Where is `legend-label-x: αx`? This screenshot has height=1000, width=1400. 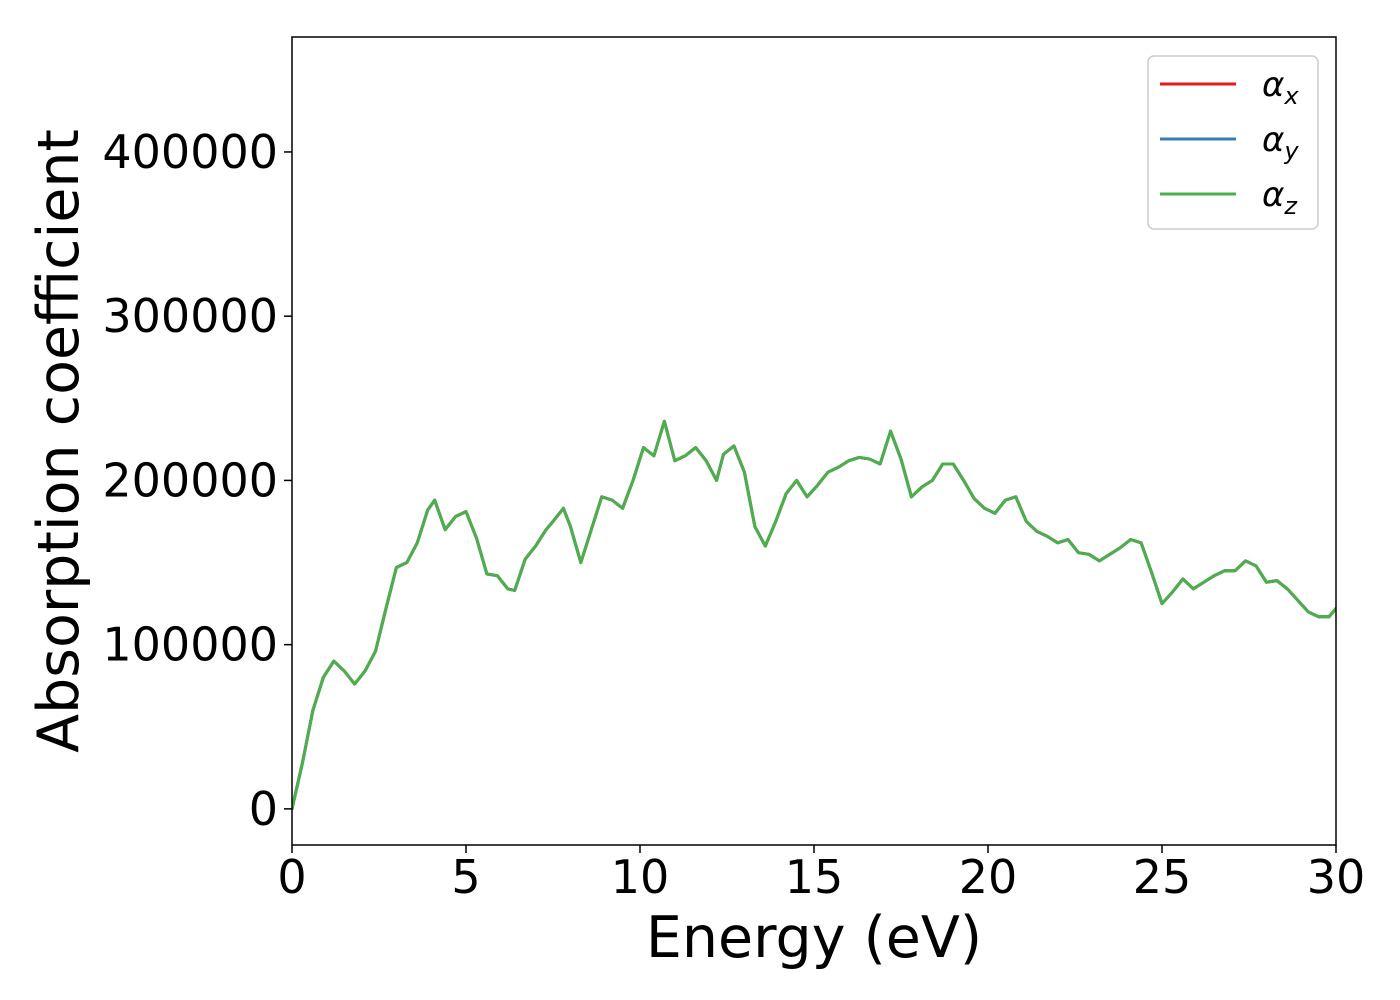 legend-label-x: αx is located at coordinates (1280, 87).